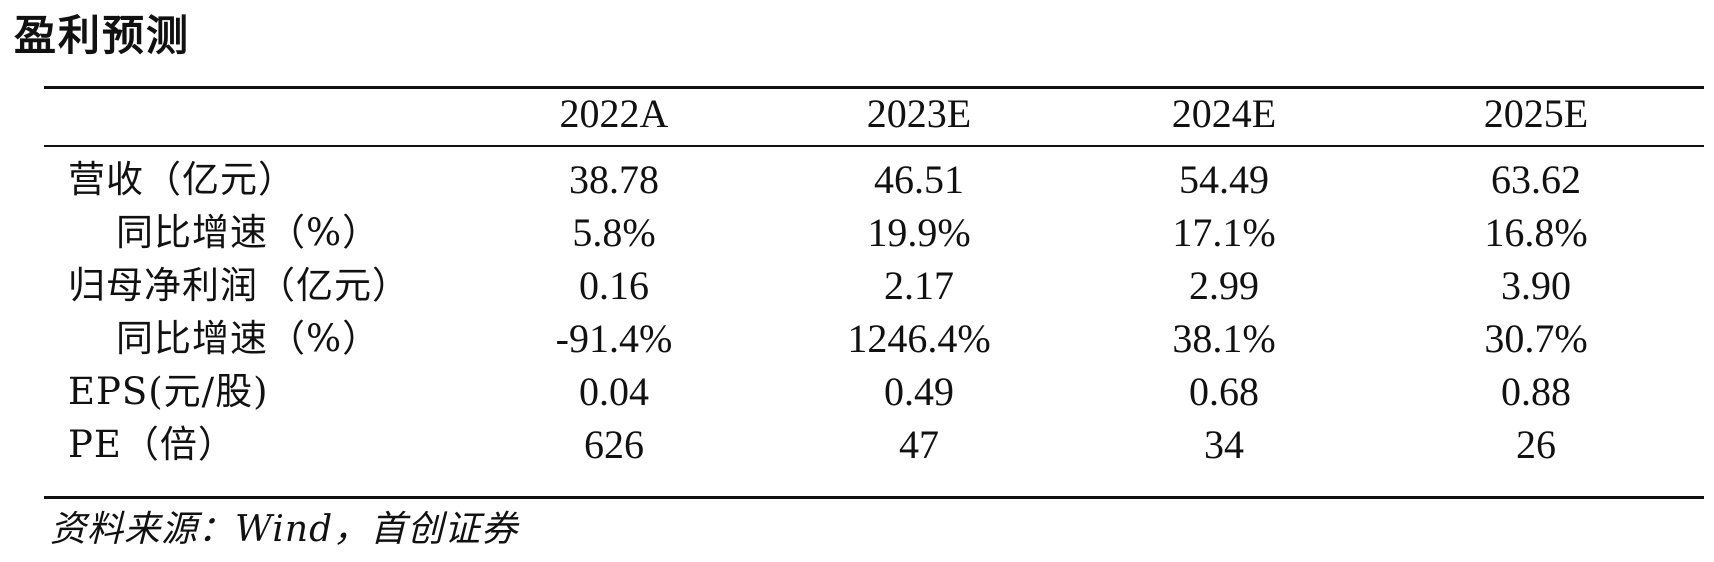 The height and width of the screenshot is (562, 1714). I want to click on column-header-2023e: 2023E, so click(919, 113).